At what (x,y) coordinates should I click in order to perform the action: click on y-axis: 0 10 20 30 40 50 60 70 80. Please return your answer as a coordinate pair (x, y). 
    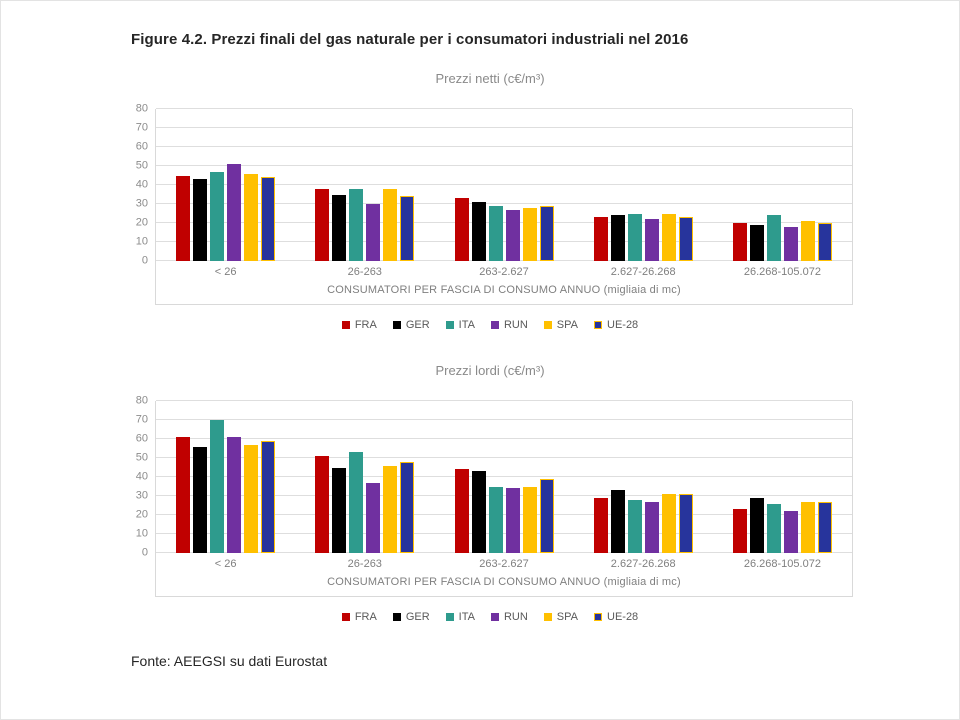
    Looking at the image, I should click on (141, 184).